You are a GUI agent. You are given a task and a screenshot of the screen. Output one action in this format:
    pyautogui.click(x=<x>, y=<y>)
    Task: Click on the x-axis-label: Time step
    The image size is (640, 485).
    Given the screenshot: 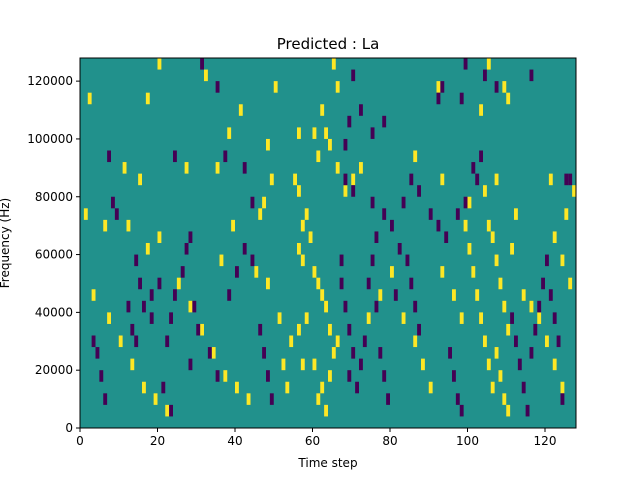 What is the action you would take?
    pyautogui.click(x=327, y=463)
    